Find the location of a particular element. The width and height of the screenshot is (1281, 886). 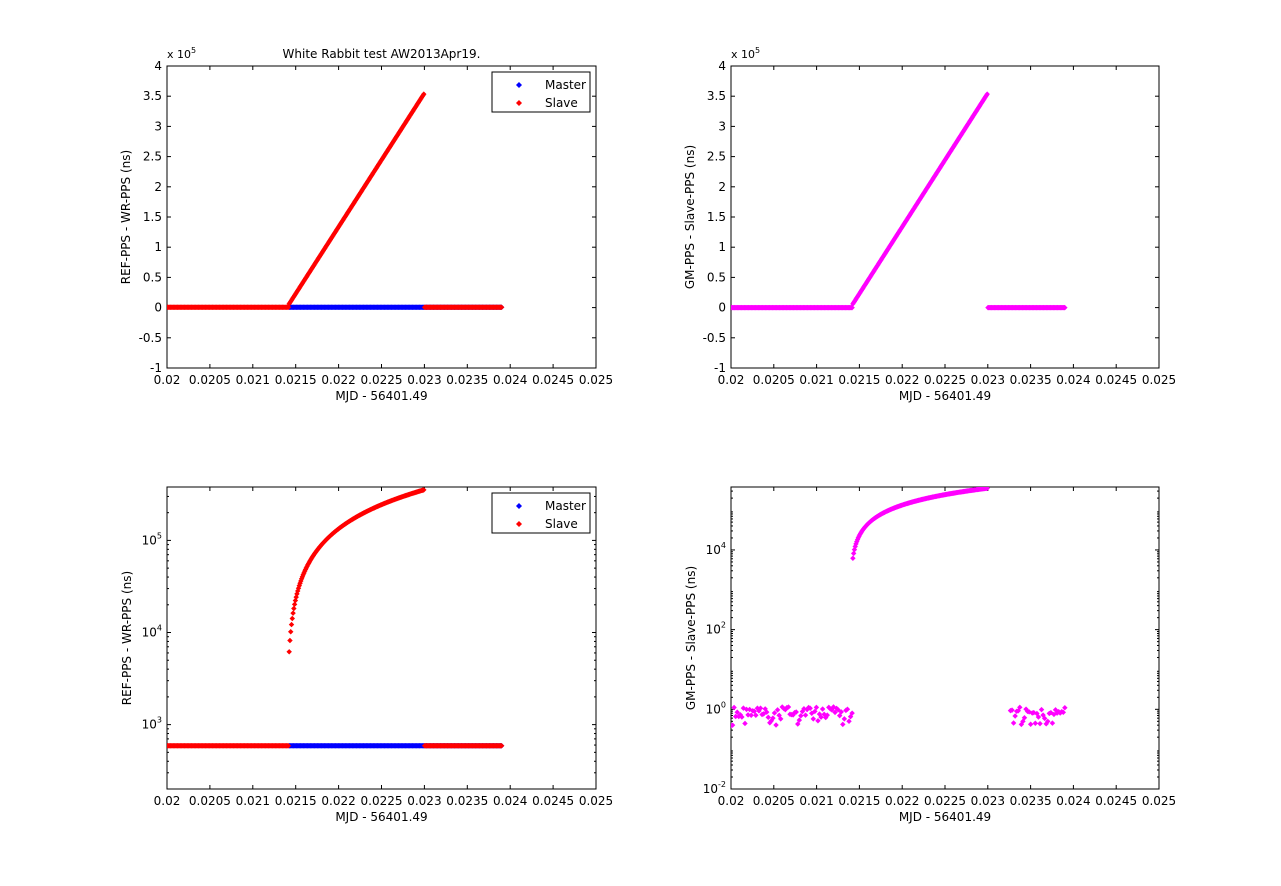

y-tick-label: 2.5 is located at coordinates (716, 157).